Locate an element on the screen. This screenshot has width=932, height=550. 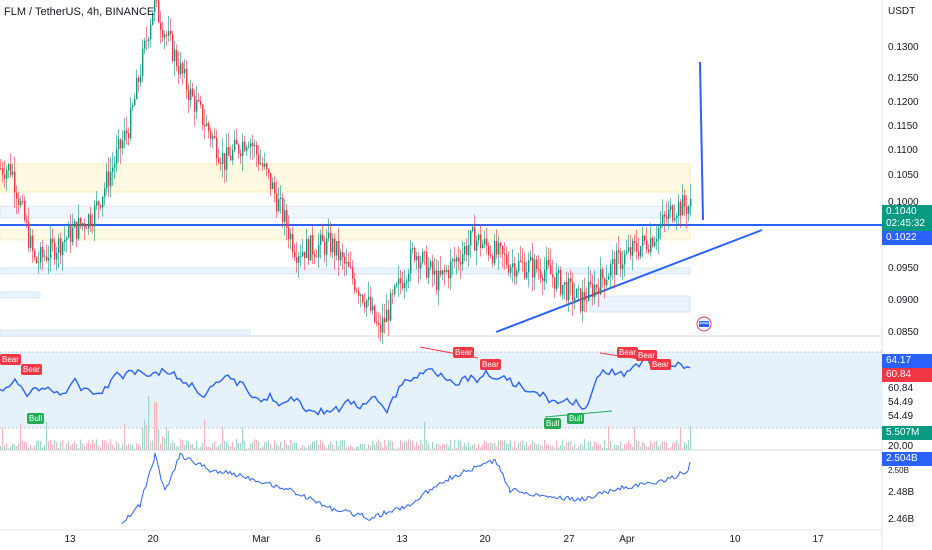
obv-line is located at coordinates (406, 488).